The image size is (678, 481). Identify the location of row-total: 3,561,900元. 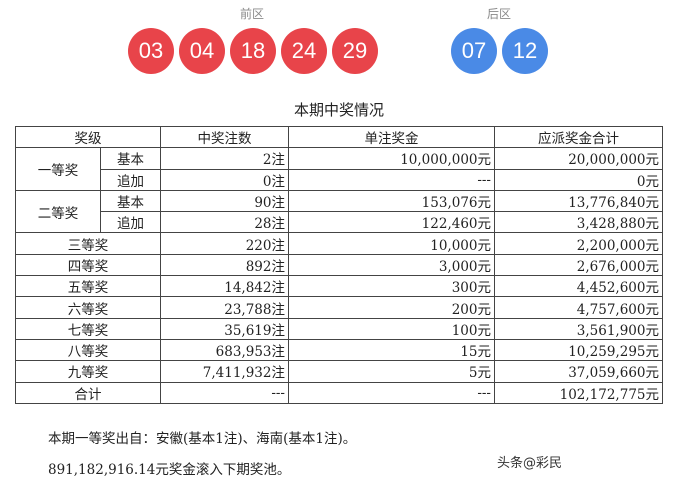
(578, 328).